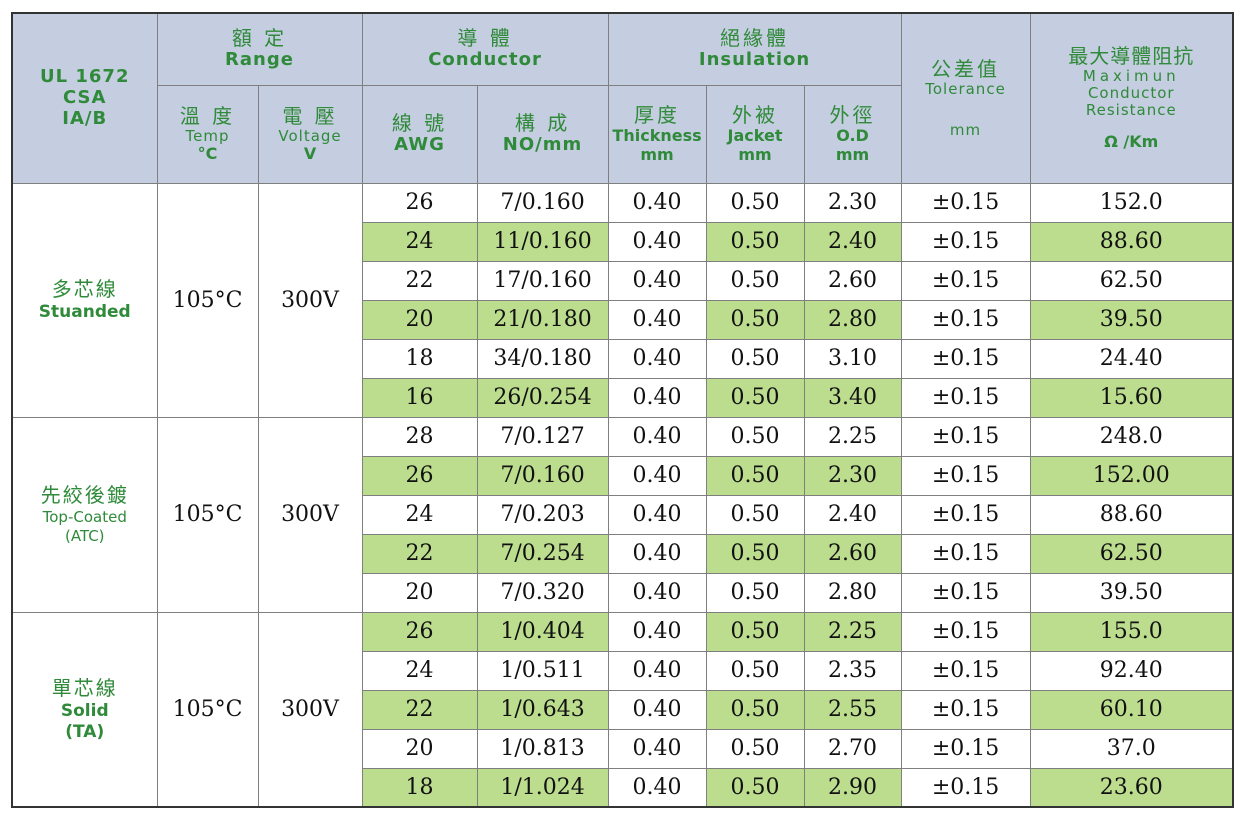 The height and width of the screenshot is (830, 1241). I want to click on resistance-cell: 92.40, so click(1131, 670).